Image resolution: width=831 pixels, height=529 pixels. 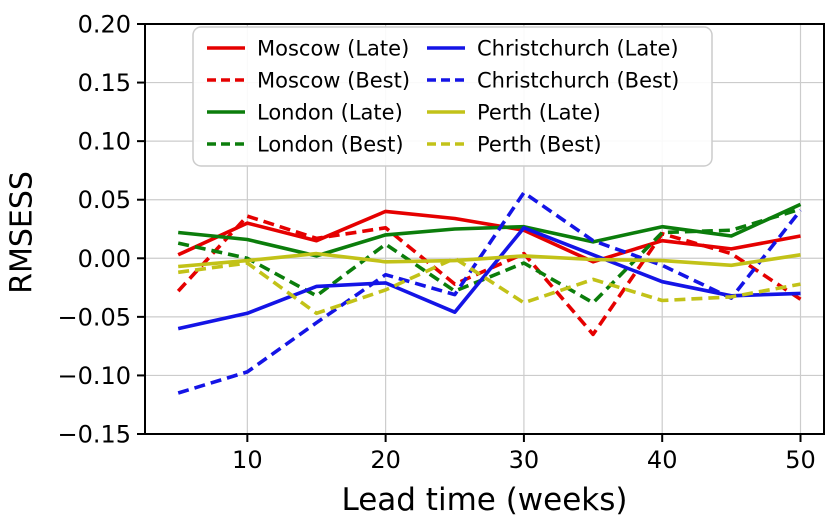 I want to click on legend-item-moscow-best: Moscow (Best), so click(x=308, y=81).